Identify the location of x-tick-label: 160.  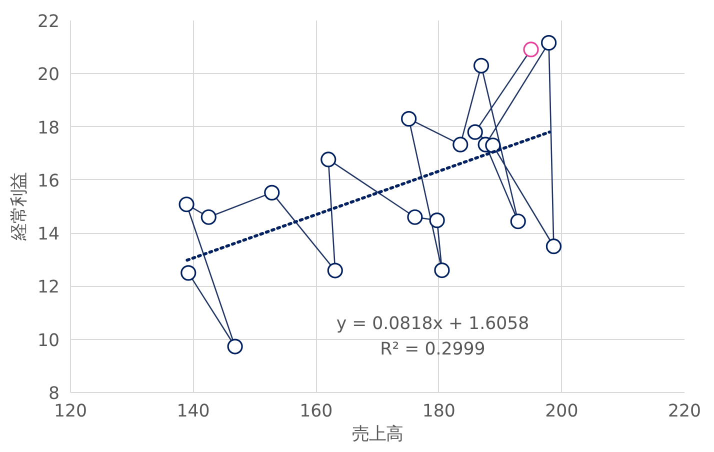
(316, 412).